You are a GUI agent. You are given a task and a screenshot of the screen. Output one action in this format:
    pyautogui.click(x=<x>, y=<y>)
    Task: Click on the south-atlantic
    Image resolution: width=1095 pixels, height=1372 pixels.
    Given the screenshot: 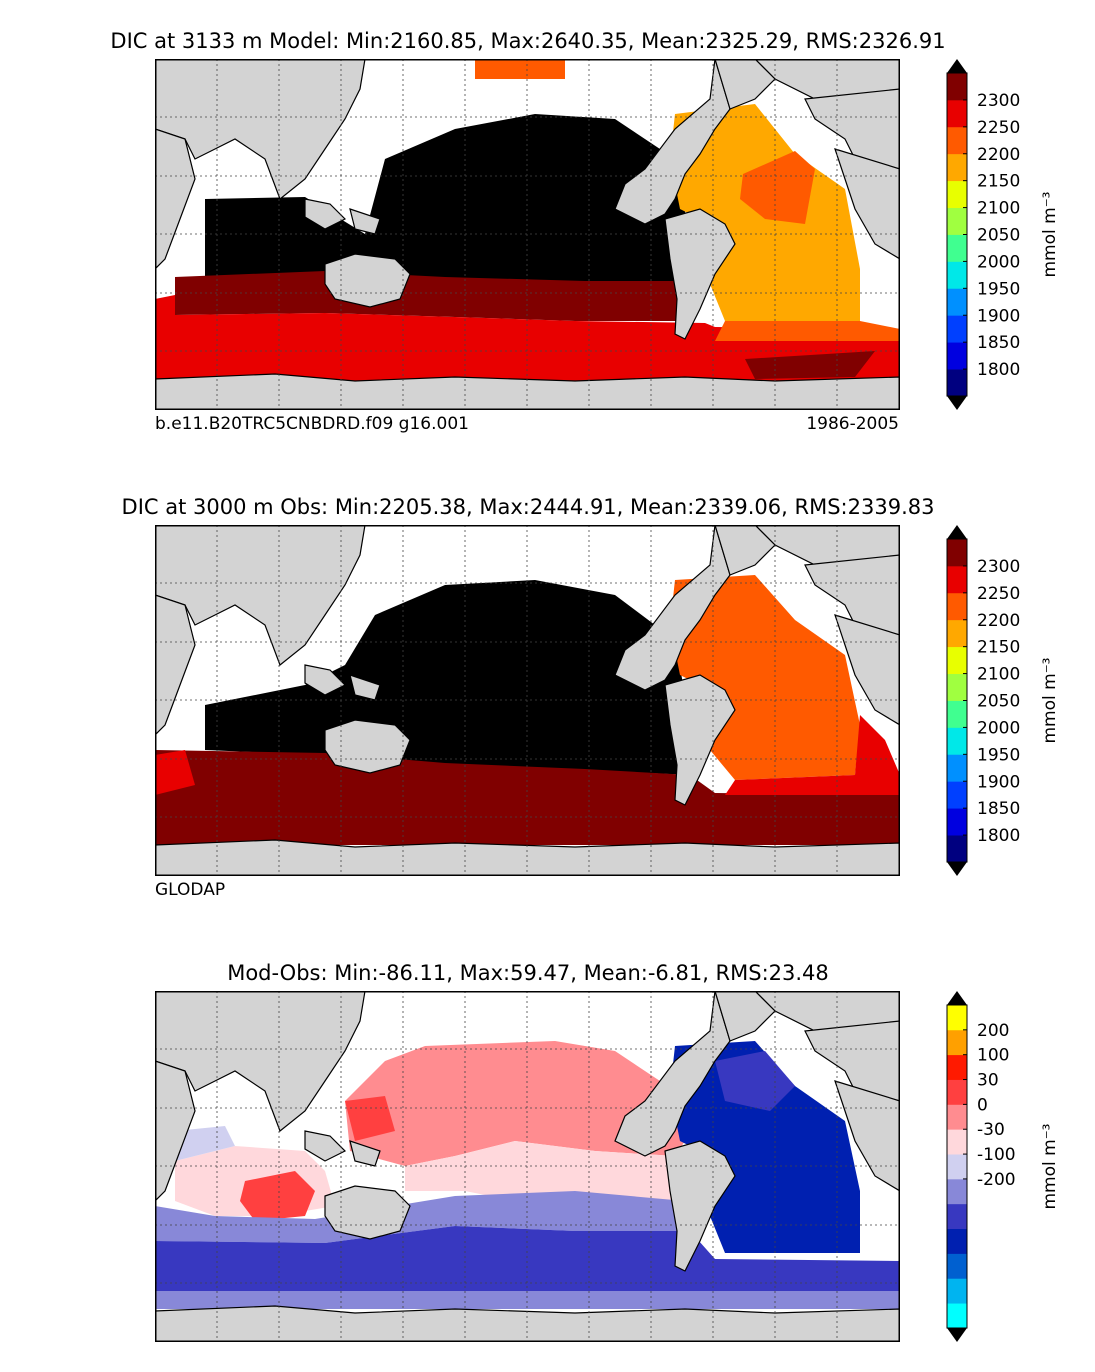 What is the action you would take?
    pyautogui.click(x=807, y=331)
    